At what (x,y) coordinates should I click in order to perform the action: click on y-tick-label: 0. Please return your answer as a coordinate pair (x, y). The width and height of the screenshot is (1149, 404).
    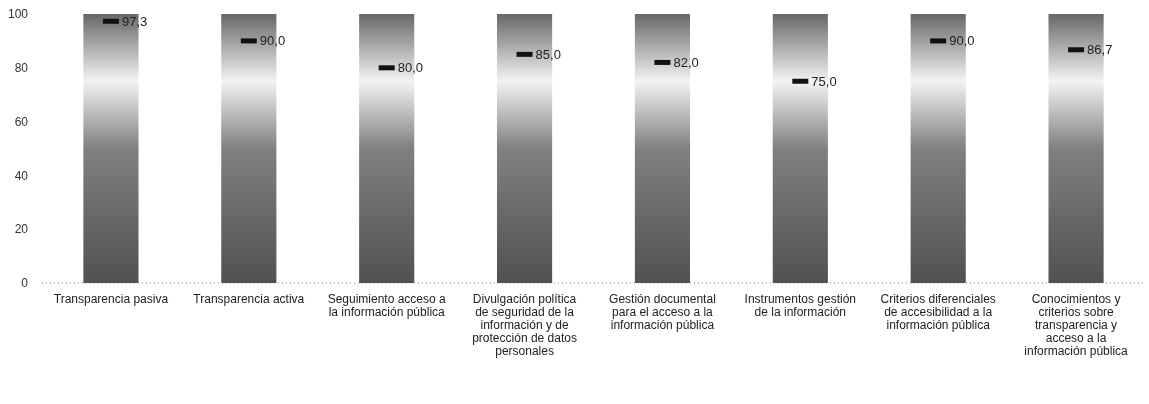
    Looking at the image, I should click on (25, 283).